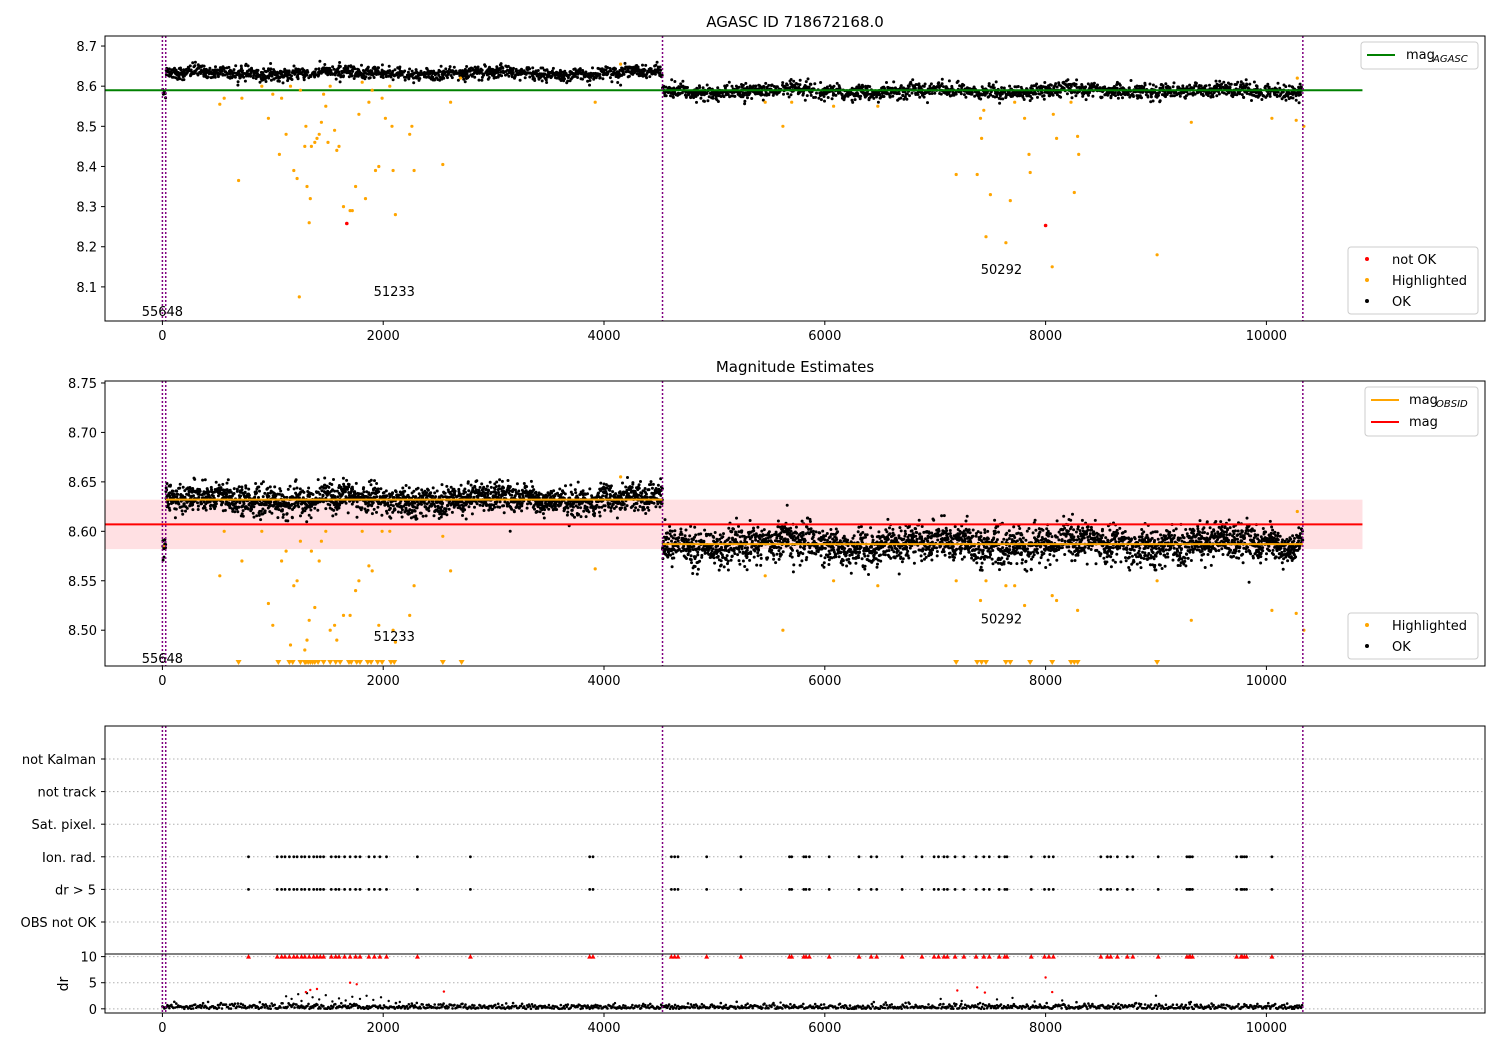 This screenshot has height=1050, width=1500. I want to click on agasc-legend-mag-label: mag, so click(1420, 55).